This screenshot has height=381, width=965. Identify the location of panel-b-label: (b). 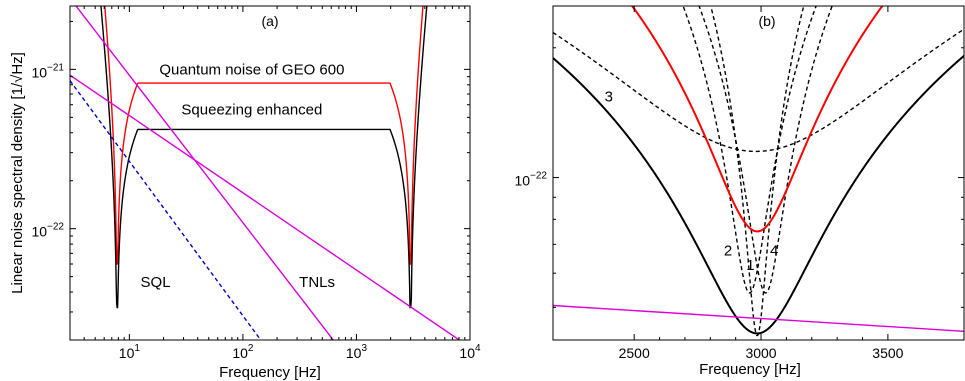
(766, 21).